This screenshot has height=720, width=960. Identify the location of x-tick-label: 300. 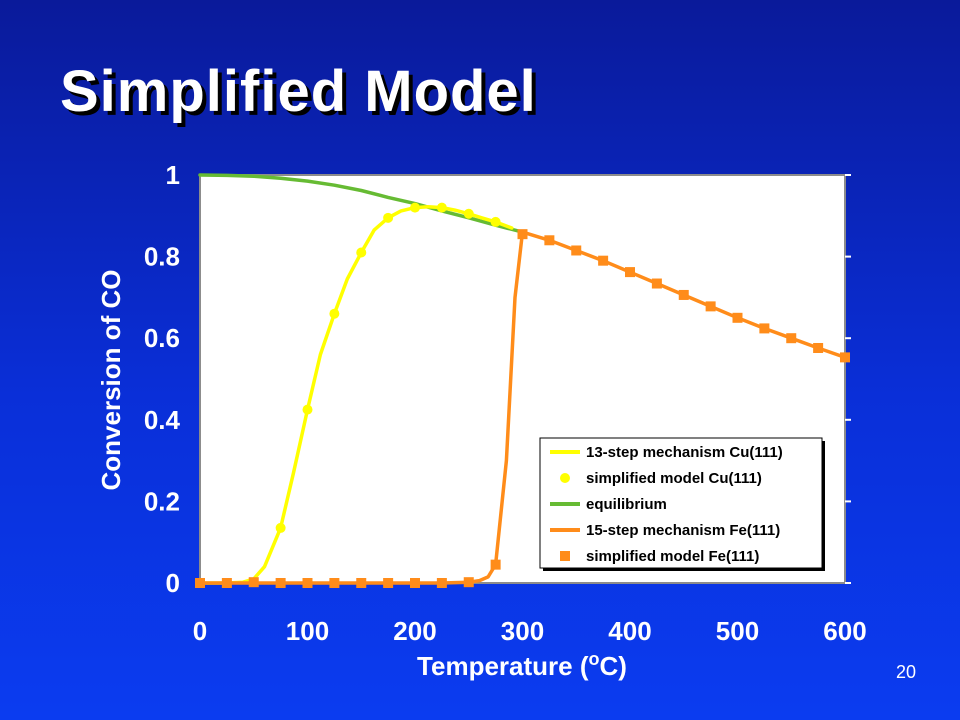
(522, 631).